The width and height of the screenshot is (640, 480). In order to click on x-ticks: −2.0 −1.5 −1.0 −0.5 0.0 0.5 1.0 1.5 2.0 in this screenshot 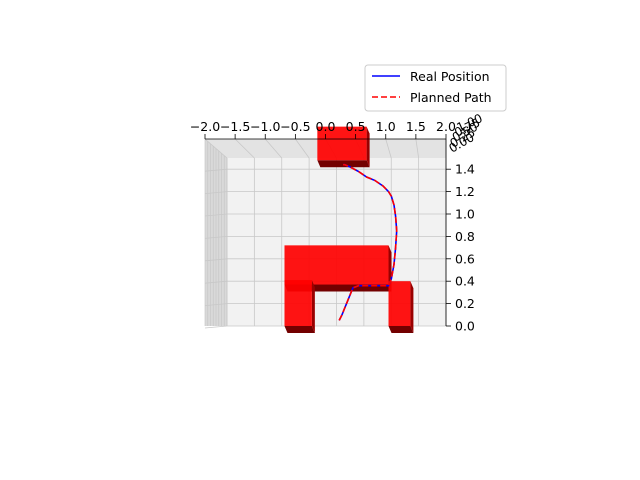, I will do `click(323, 129)`.